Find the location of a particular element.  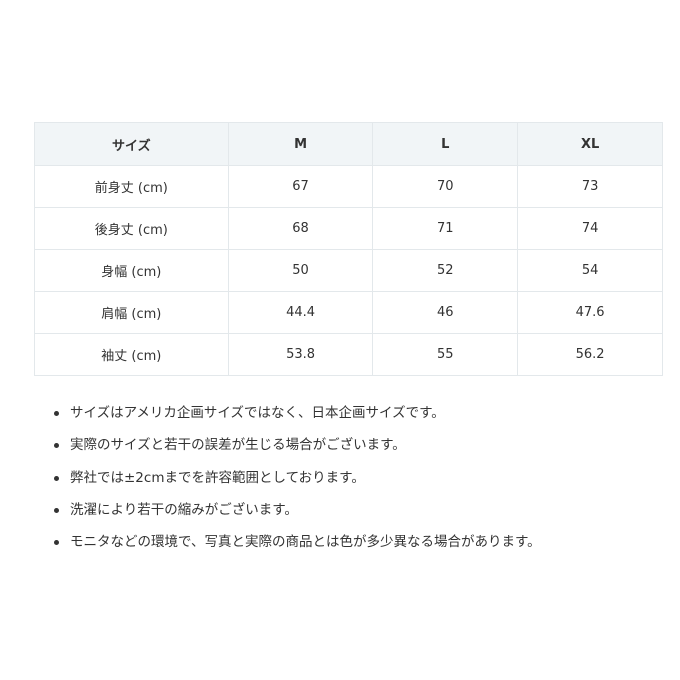

value-cell: 56.2 is located at coordinates (590, 354).